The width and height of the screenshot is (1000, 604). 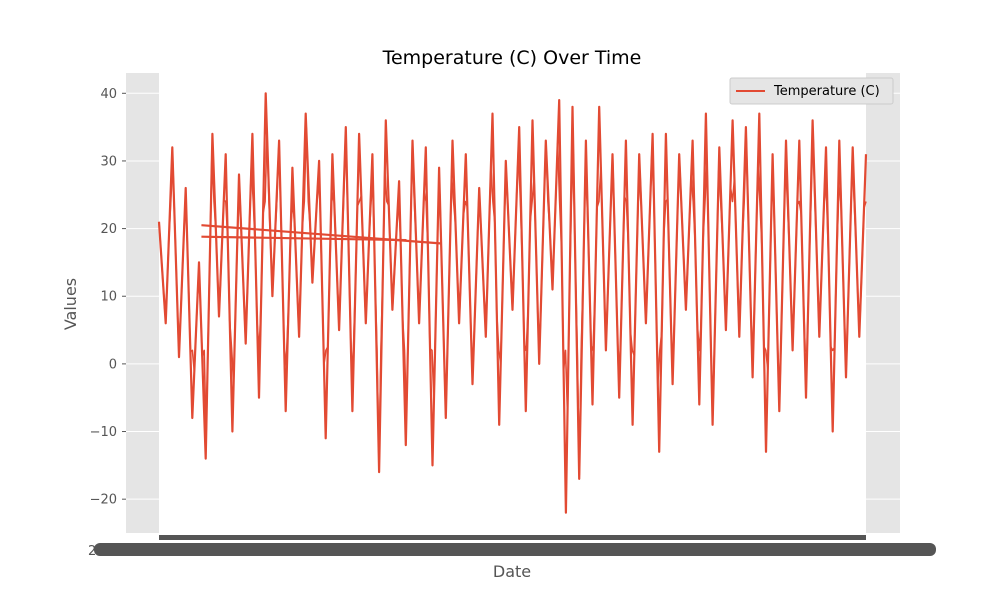 What do you see at coordinates (70, 304) in the screenshot?
I see `y-axis-label: Values` at bounding box center [70, 304].